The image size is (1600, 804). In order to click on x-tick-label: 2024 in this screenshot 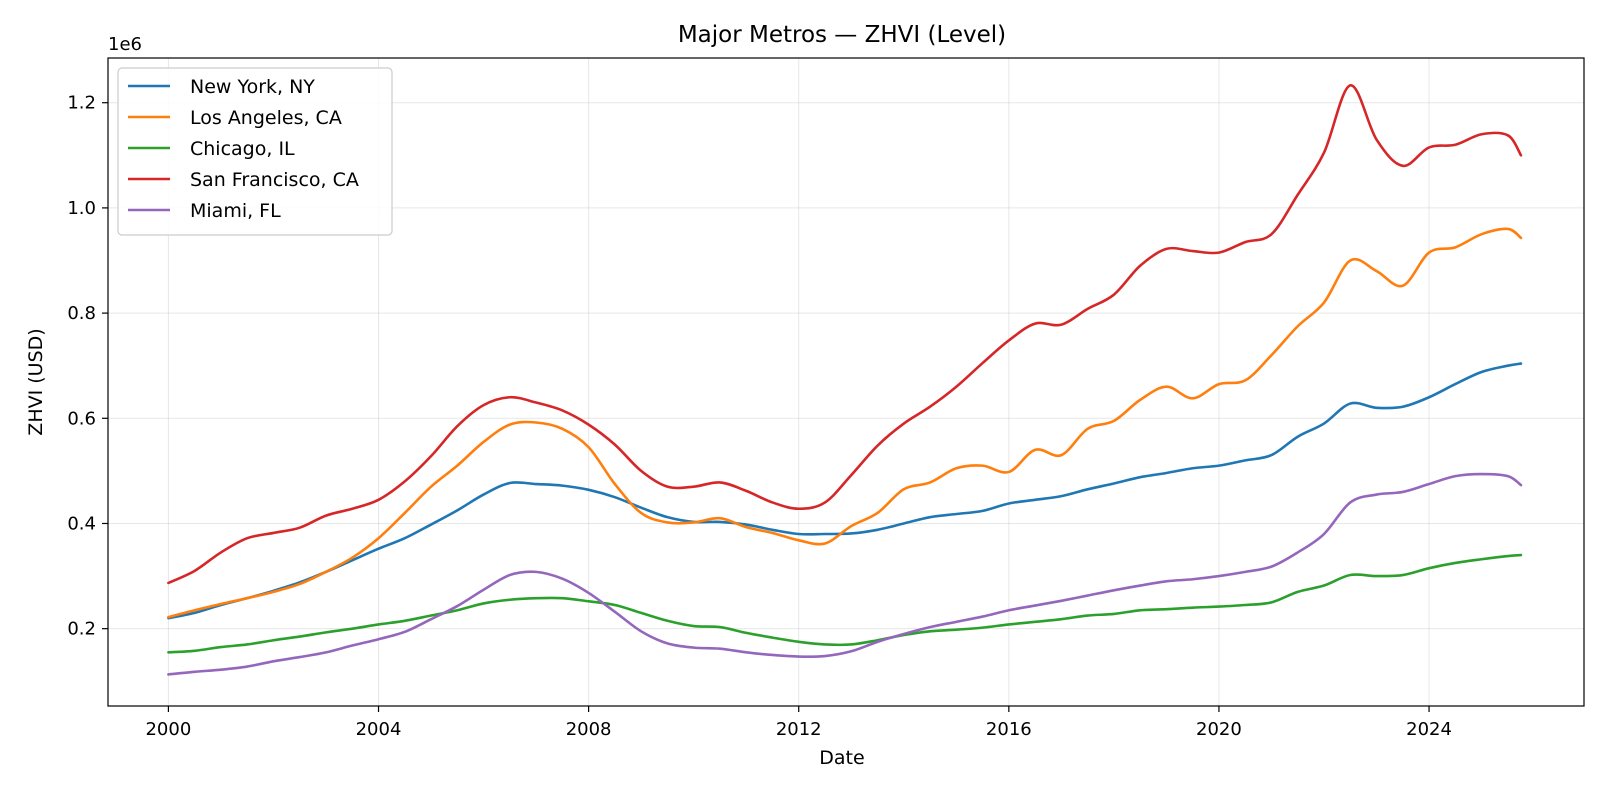, I will do `click(1429, 729)`.